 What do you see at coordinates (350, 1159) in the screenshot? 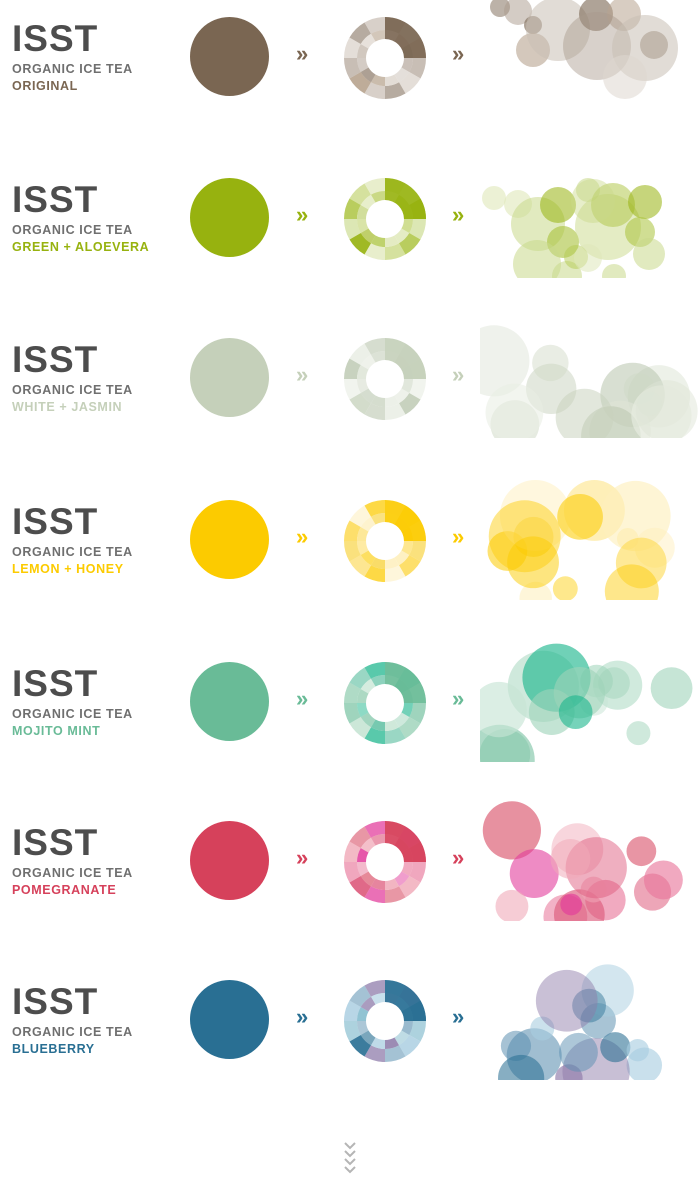
I see `scroll-down-chevrons-icon` at bounding box center [350, 1159].